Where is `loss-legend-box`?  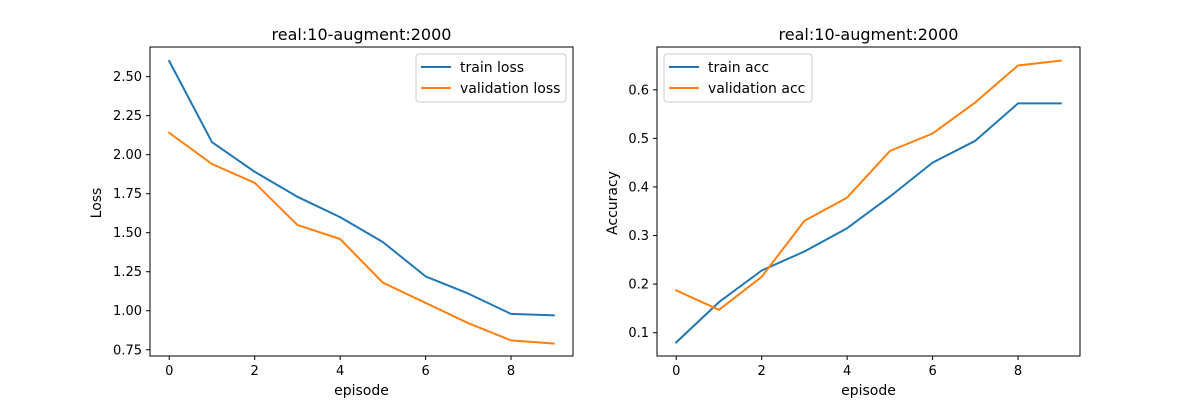 loss-legend-box is located at coordinates (491, 78).